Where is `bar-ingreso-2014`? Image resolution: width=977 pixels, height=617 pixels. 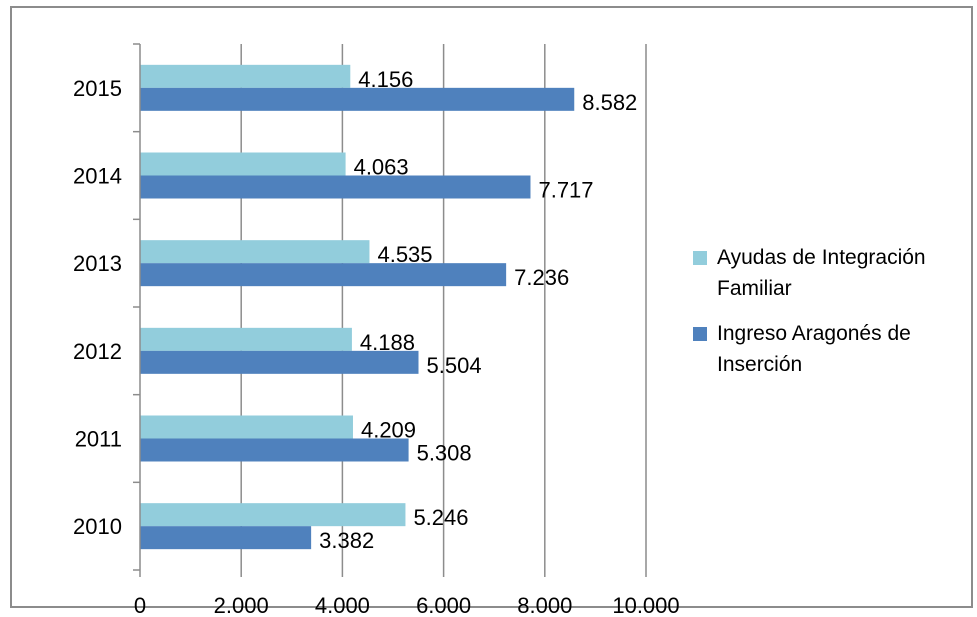
bar-ingreso-2014 is located at coordinates (335, 187).